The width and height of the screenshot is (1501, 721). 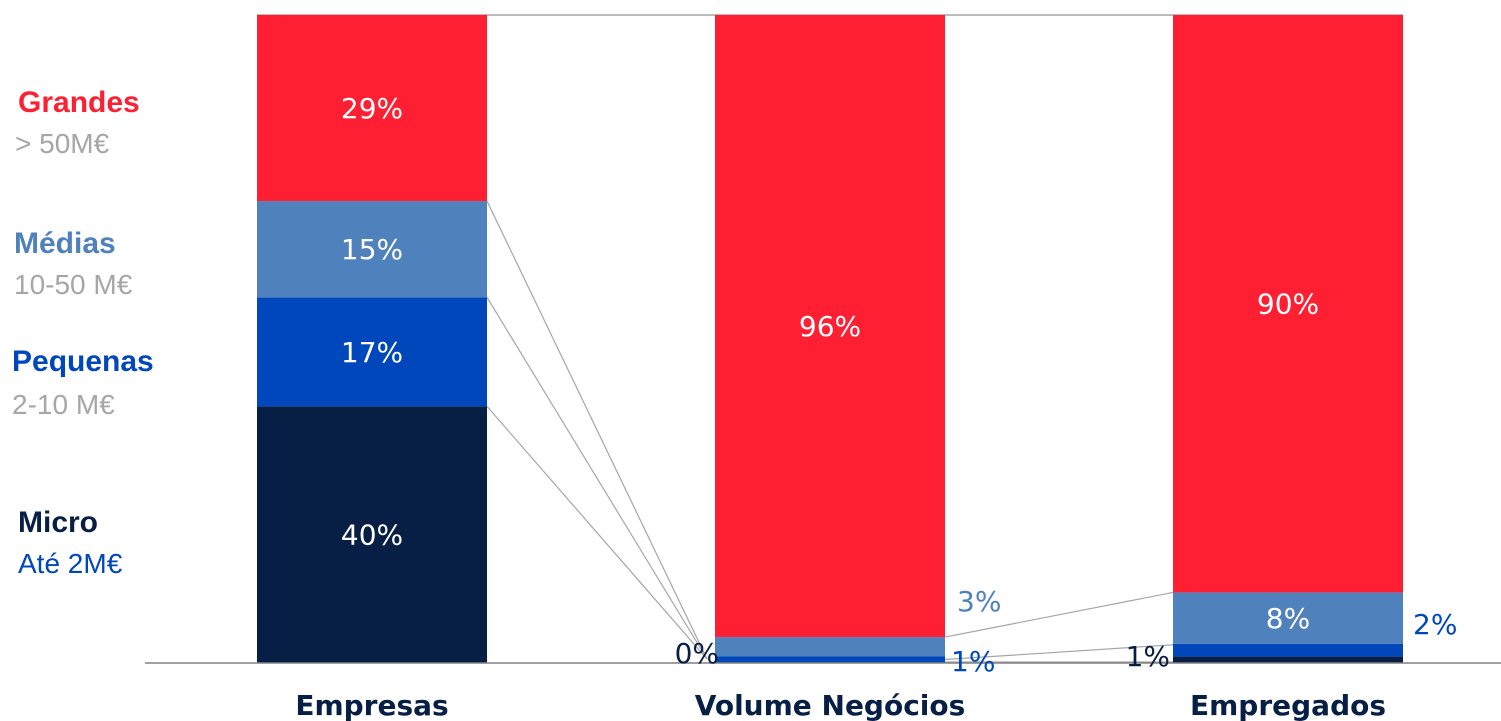 I want to click on bar-segment-empresas-pequenas, so click(x=372, y=352).